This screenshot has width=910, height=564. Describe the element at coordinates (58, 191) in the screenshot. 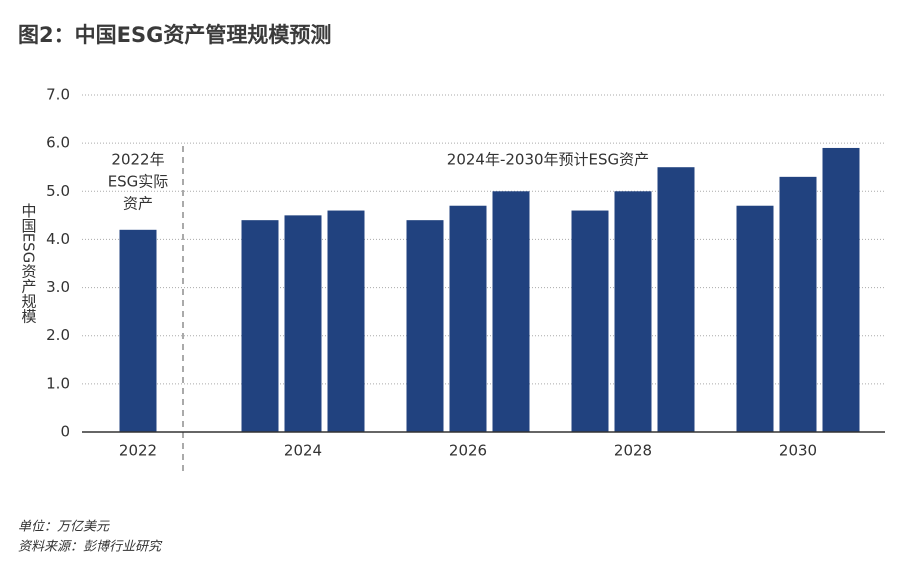

I see `y-tick-label: 5.0` at that location.